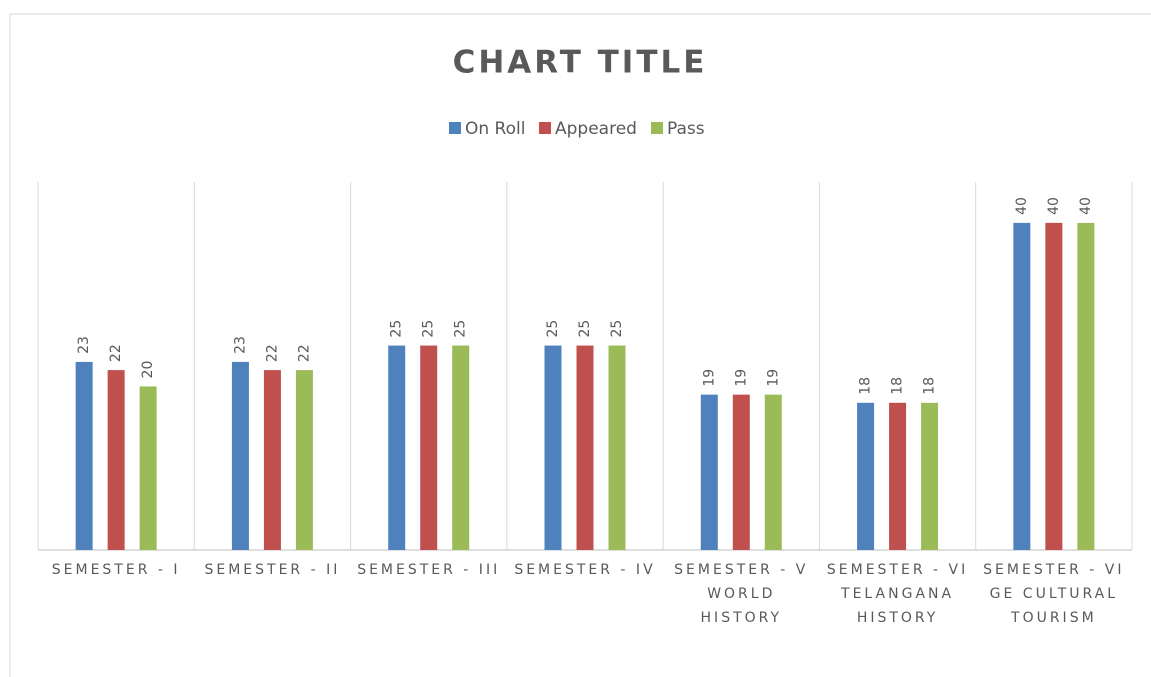  I want to click on x-tick-label: SEMESTER - I, so click(116, 570).